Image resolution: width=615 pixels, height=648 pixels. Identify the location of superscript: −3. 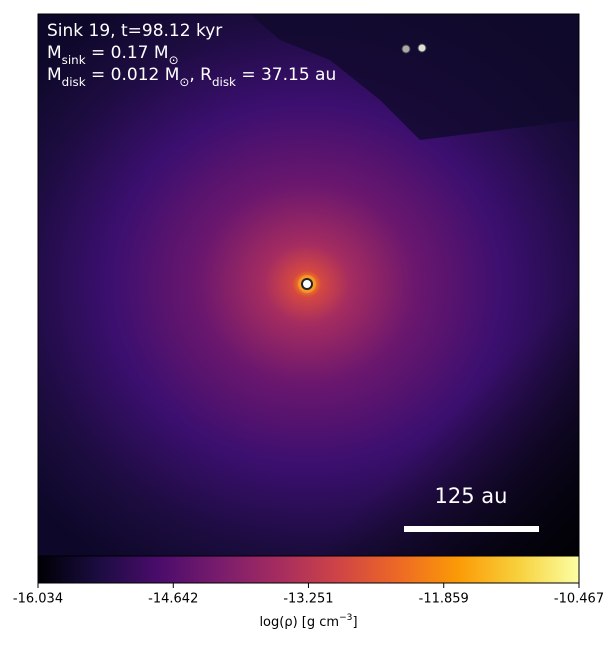
(346, 618).